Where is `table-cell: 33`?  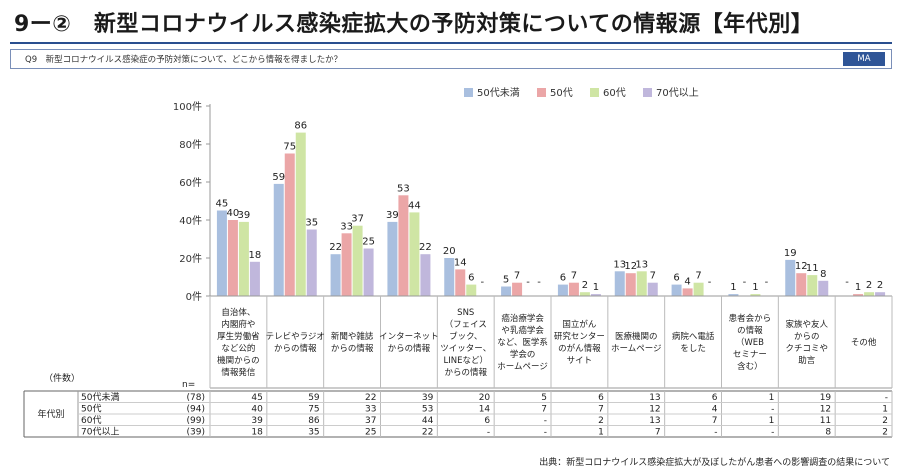 table-cell: 33 is located at coordinates (370, 410).